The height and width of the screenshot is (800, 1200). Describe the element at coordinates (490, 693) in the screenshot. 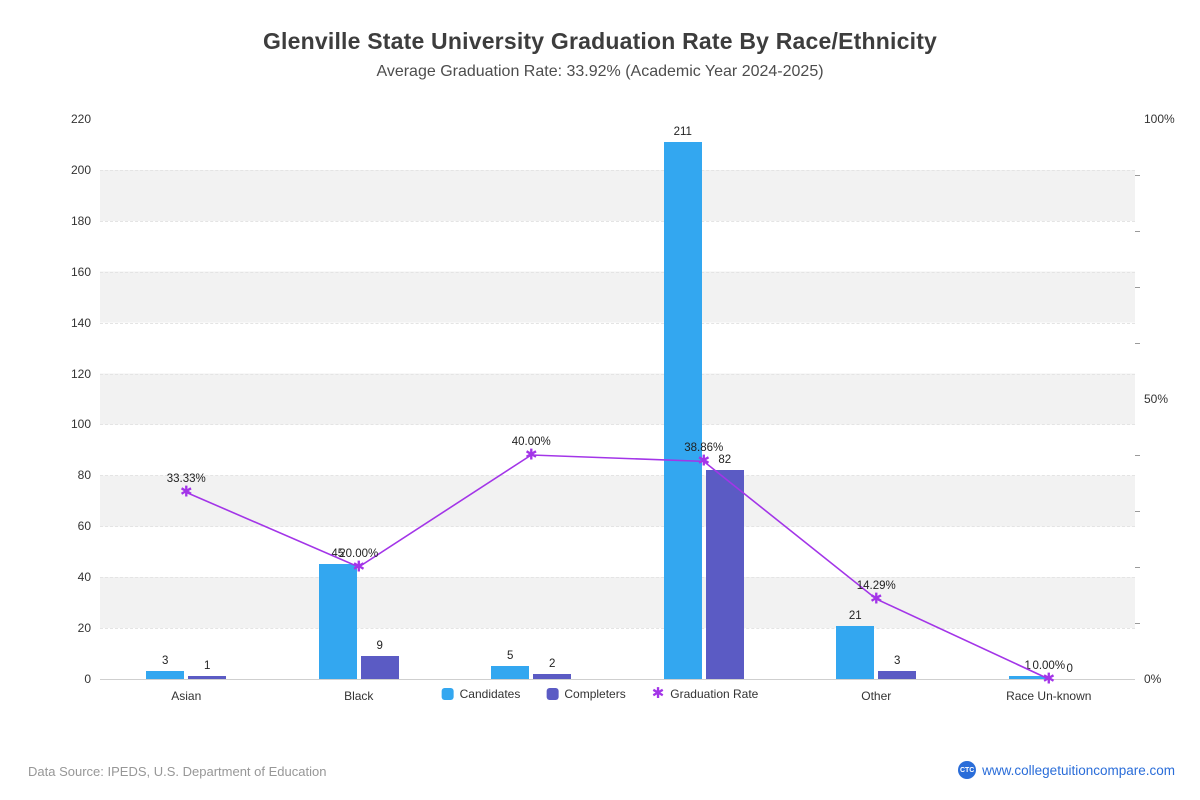

I see `legend-label: Candidates` at that location.